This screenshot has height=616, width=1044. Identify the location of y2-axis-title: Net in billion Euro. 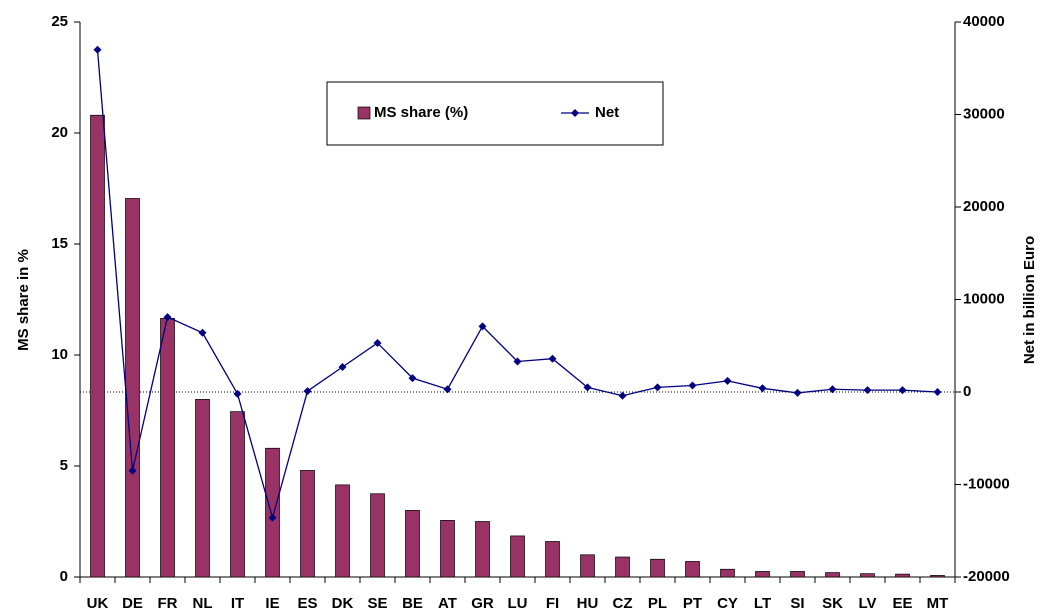
(1029, 300).